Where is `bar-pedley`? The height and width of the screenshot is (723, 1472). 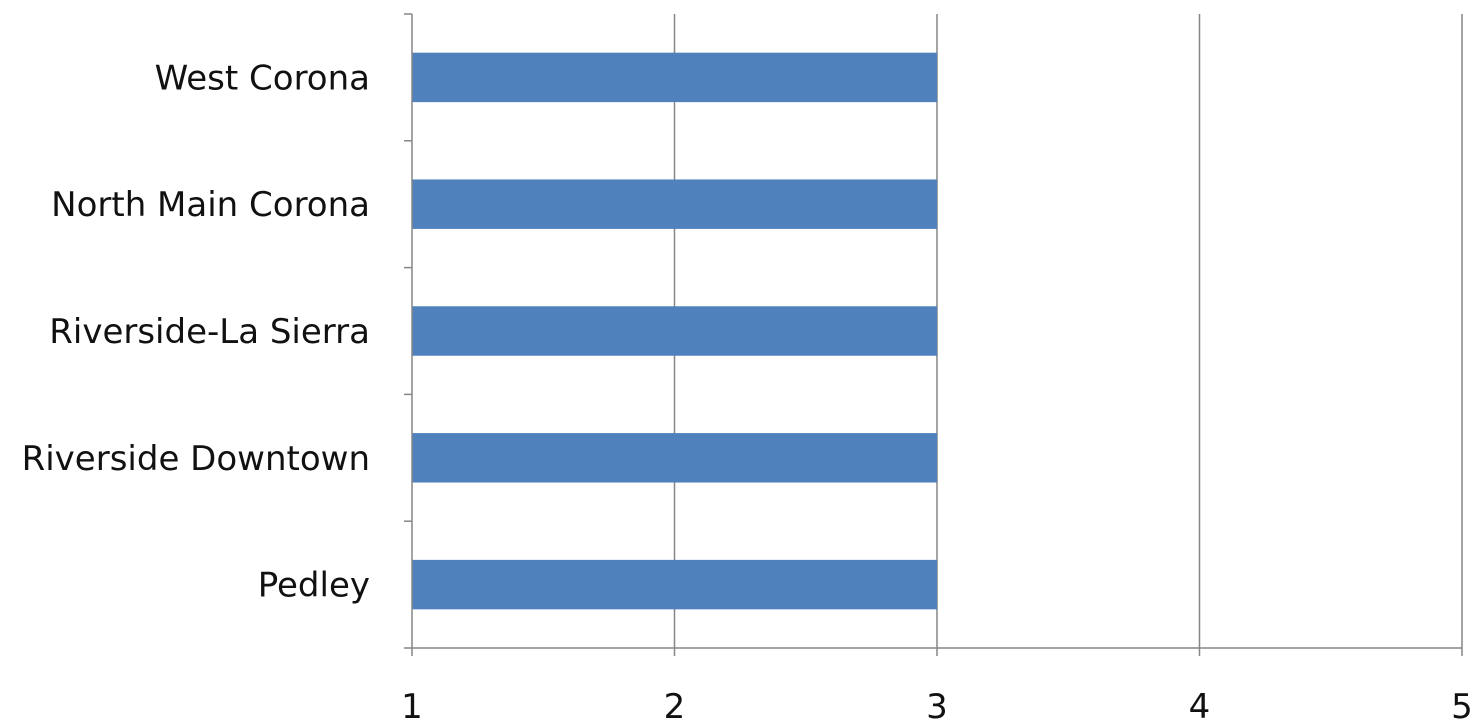
bar-pedley is located at coordinates (674, 584).